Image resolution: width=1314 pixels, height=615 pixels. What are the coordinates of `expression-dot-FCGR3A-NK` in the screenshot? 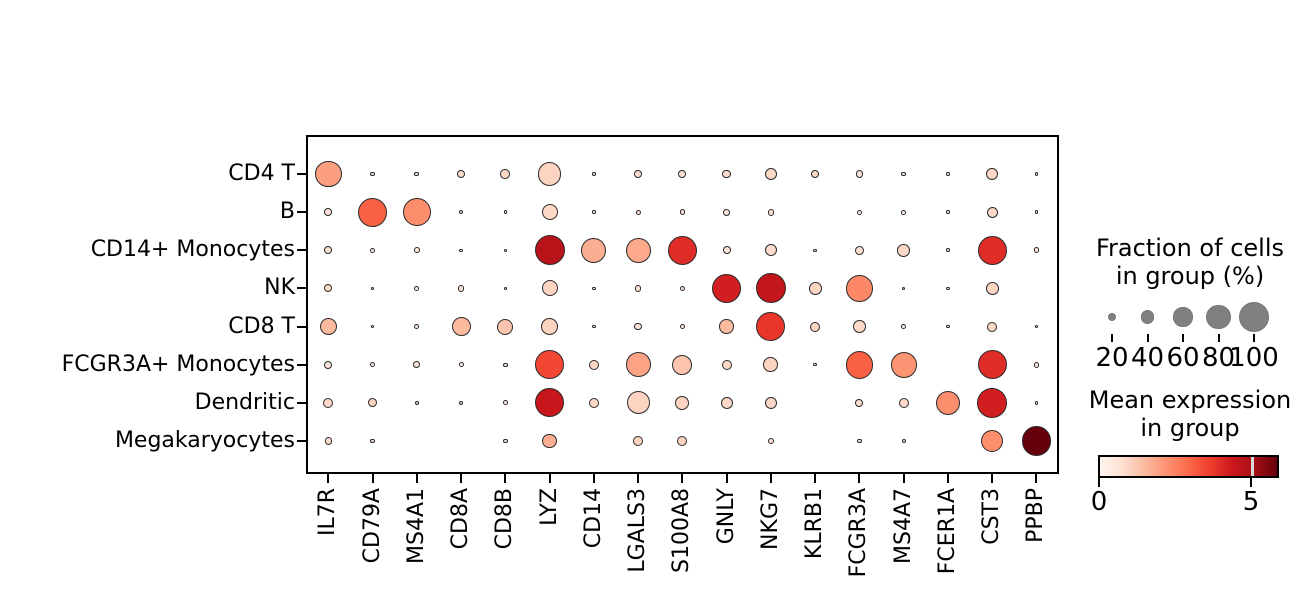 It's located at (859, 288).